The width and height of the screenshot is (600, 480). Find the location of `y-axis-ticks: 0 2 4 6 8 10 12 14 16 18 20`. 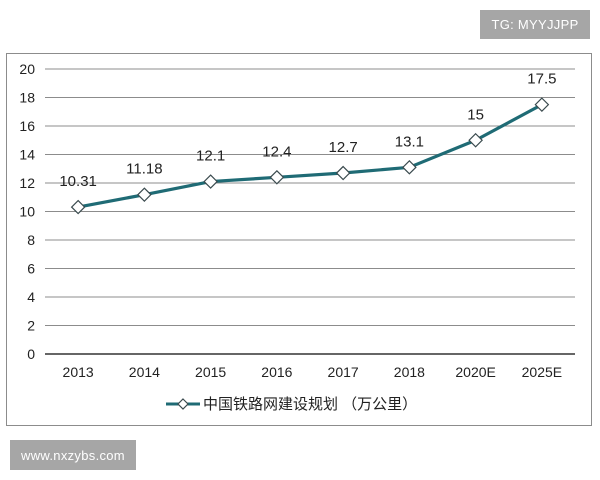

y-axis-ticks: 0 2 4 6 8 10 12 14 16 18 20 is located at coordinates (27, 211).